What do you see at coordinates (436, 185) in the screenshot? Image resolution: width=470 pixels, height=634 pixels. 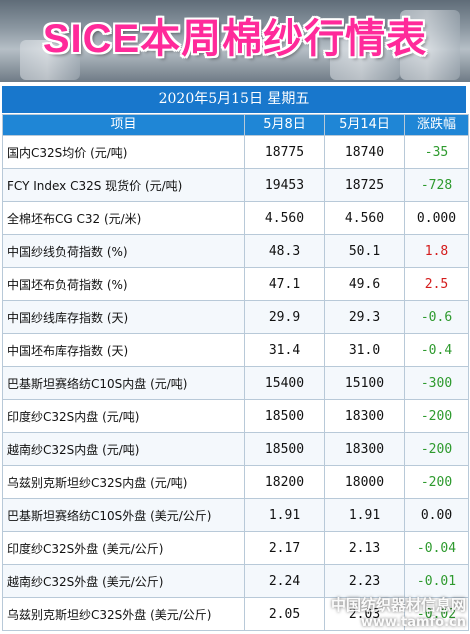 I see `row-change-value: -728` at bounding box center [436, 185].